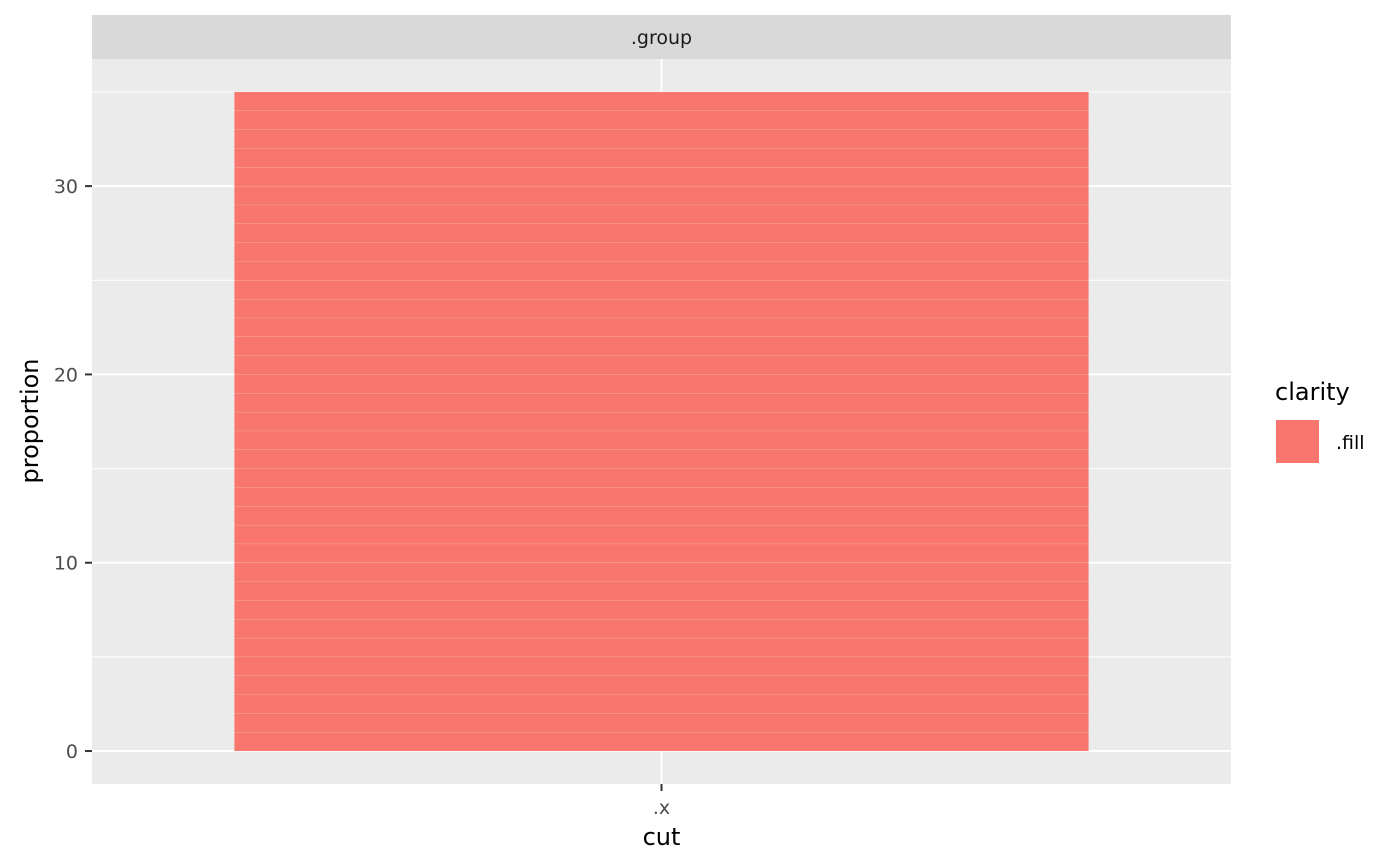  Describe the element at coordinates (661, 808) in the screenshot. I see `x-tick-label: .x` at that location.